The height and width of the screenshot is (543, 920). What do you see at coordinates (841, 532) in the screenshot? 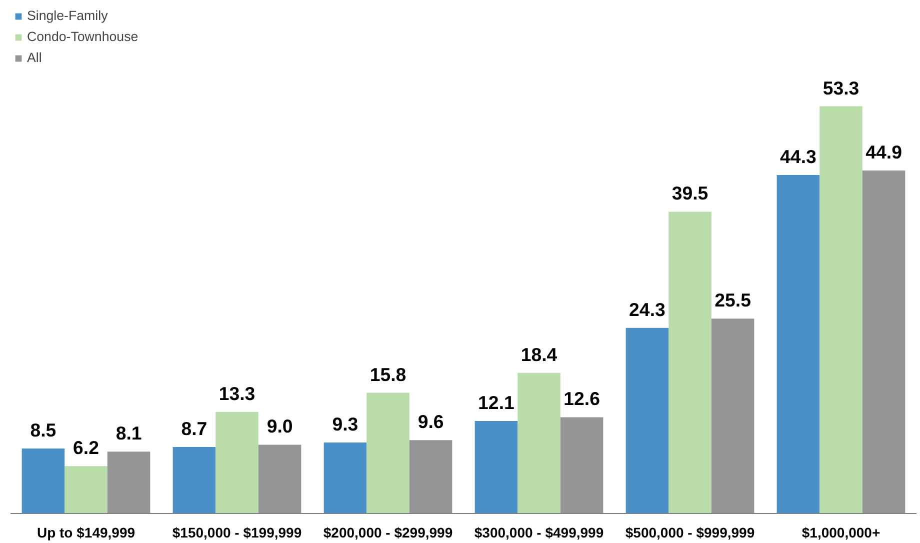
I see `x-tick-label: $1,000,000+` at bounding box center [841, 532].